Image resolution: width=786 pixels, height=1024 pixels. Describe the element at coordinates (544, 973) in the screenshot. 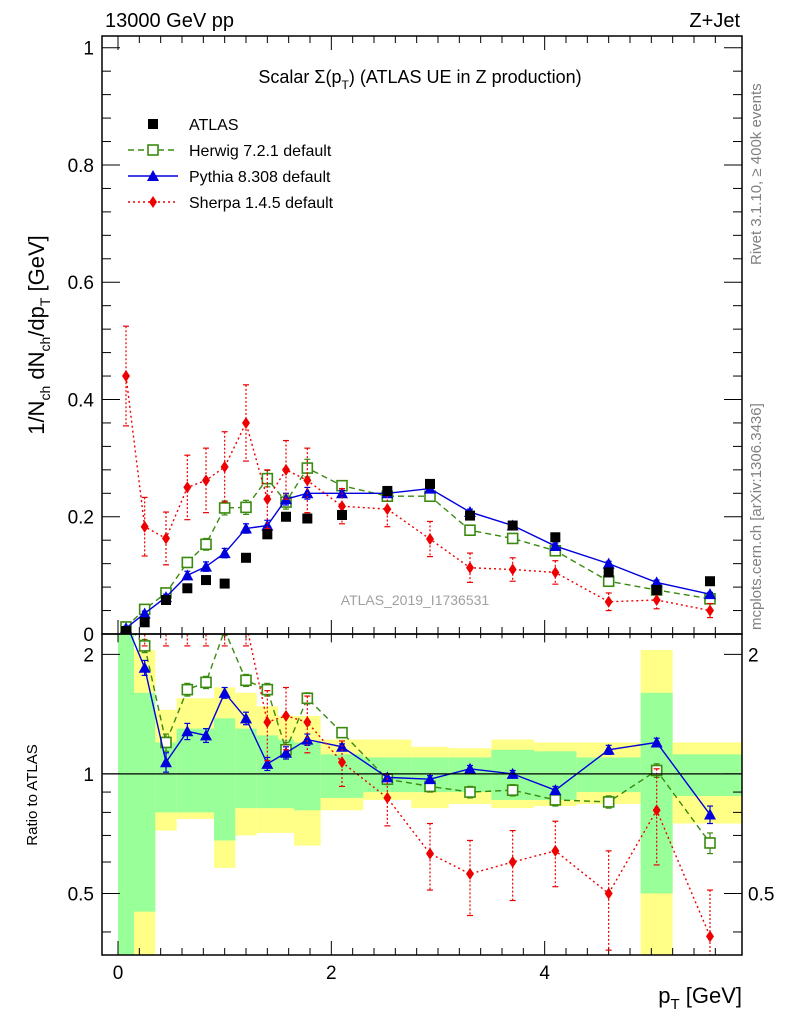

I see `xtick-label: 4` at that location.